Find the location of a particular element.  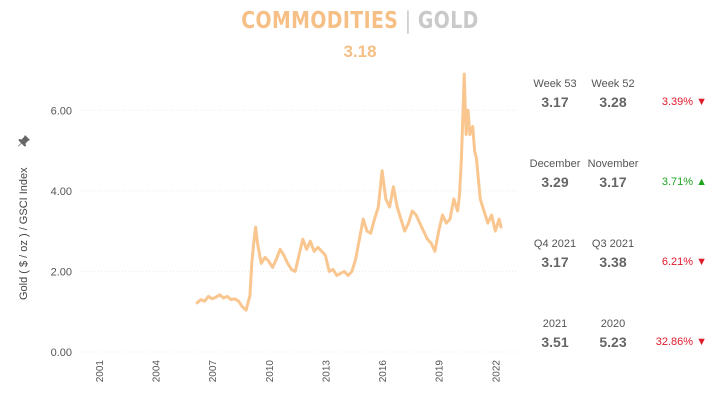

panel-change: 6.21% ▼ is located at coordinates (684, 262).